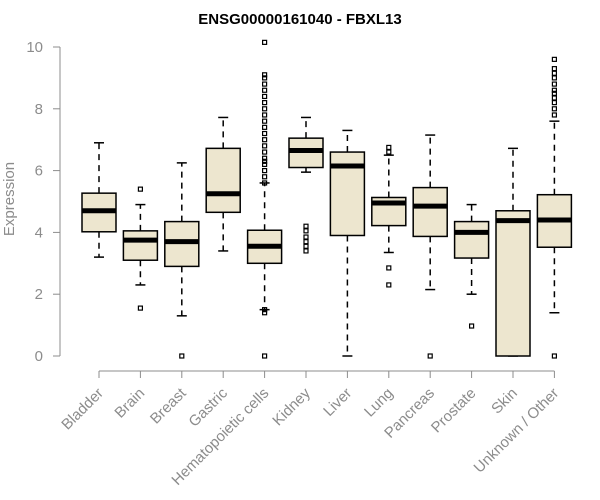 The width and height of the screenshot is (600, 500). I want to click on x-tick-label: Liver, so click(337, 402).